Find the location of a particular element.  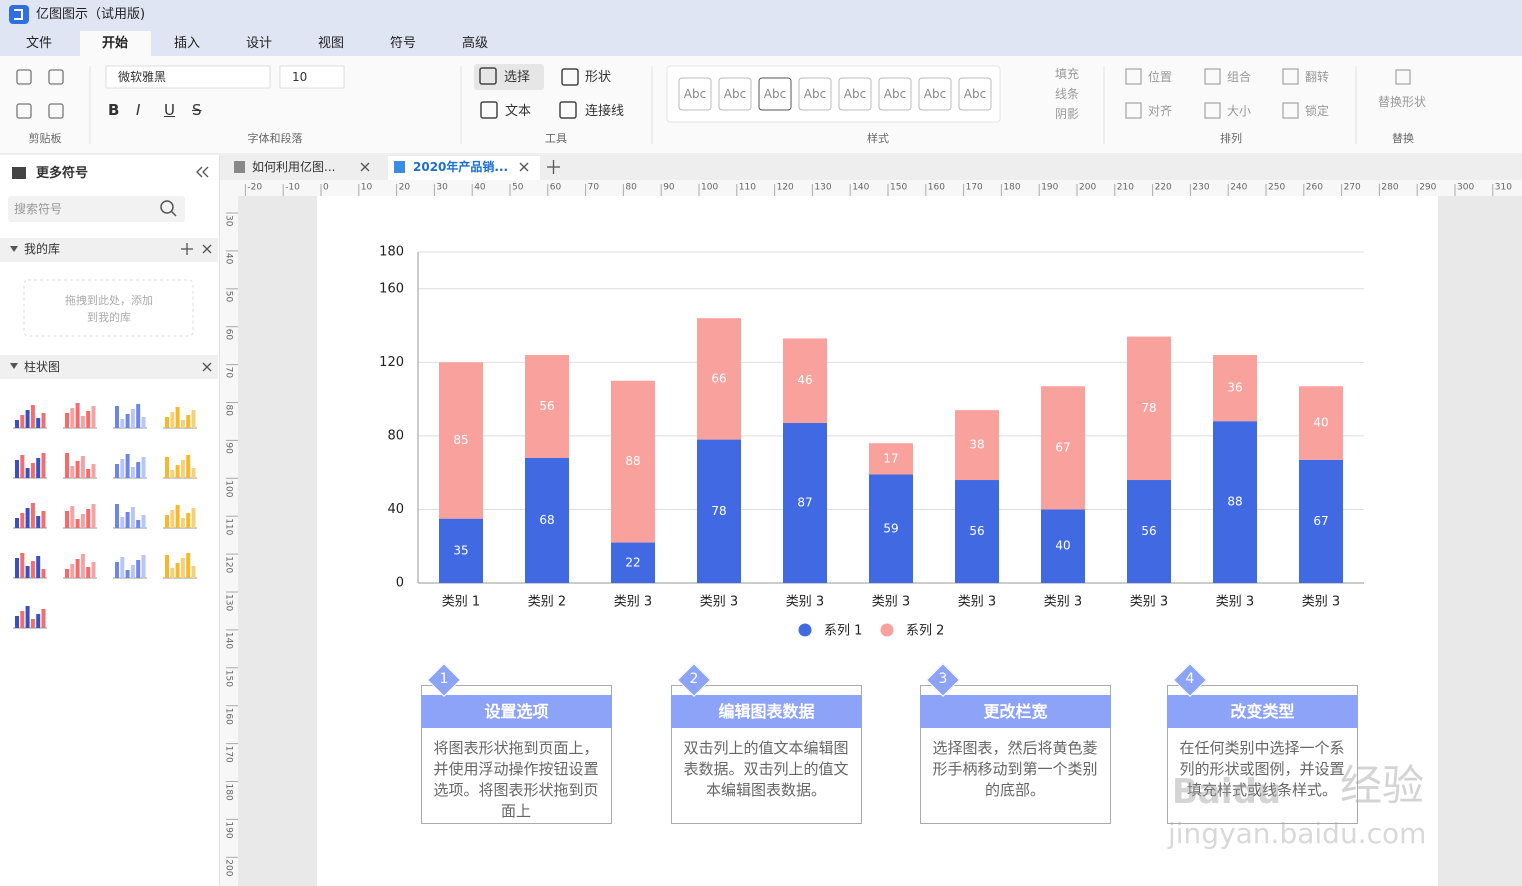

section-header: 柱状图 is located at coordinates (42, 367).